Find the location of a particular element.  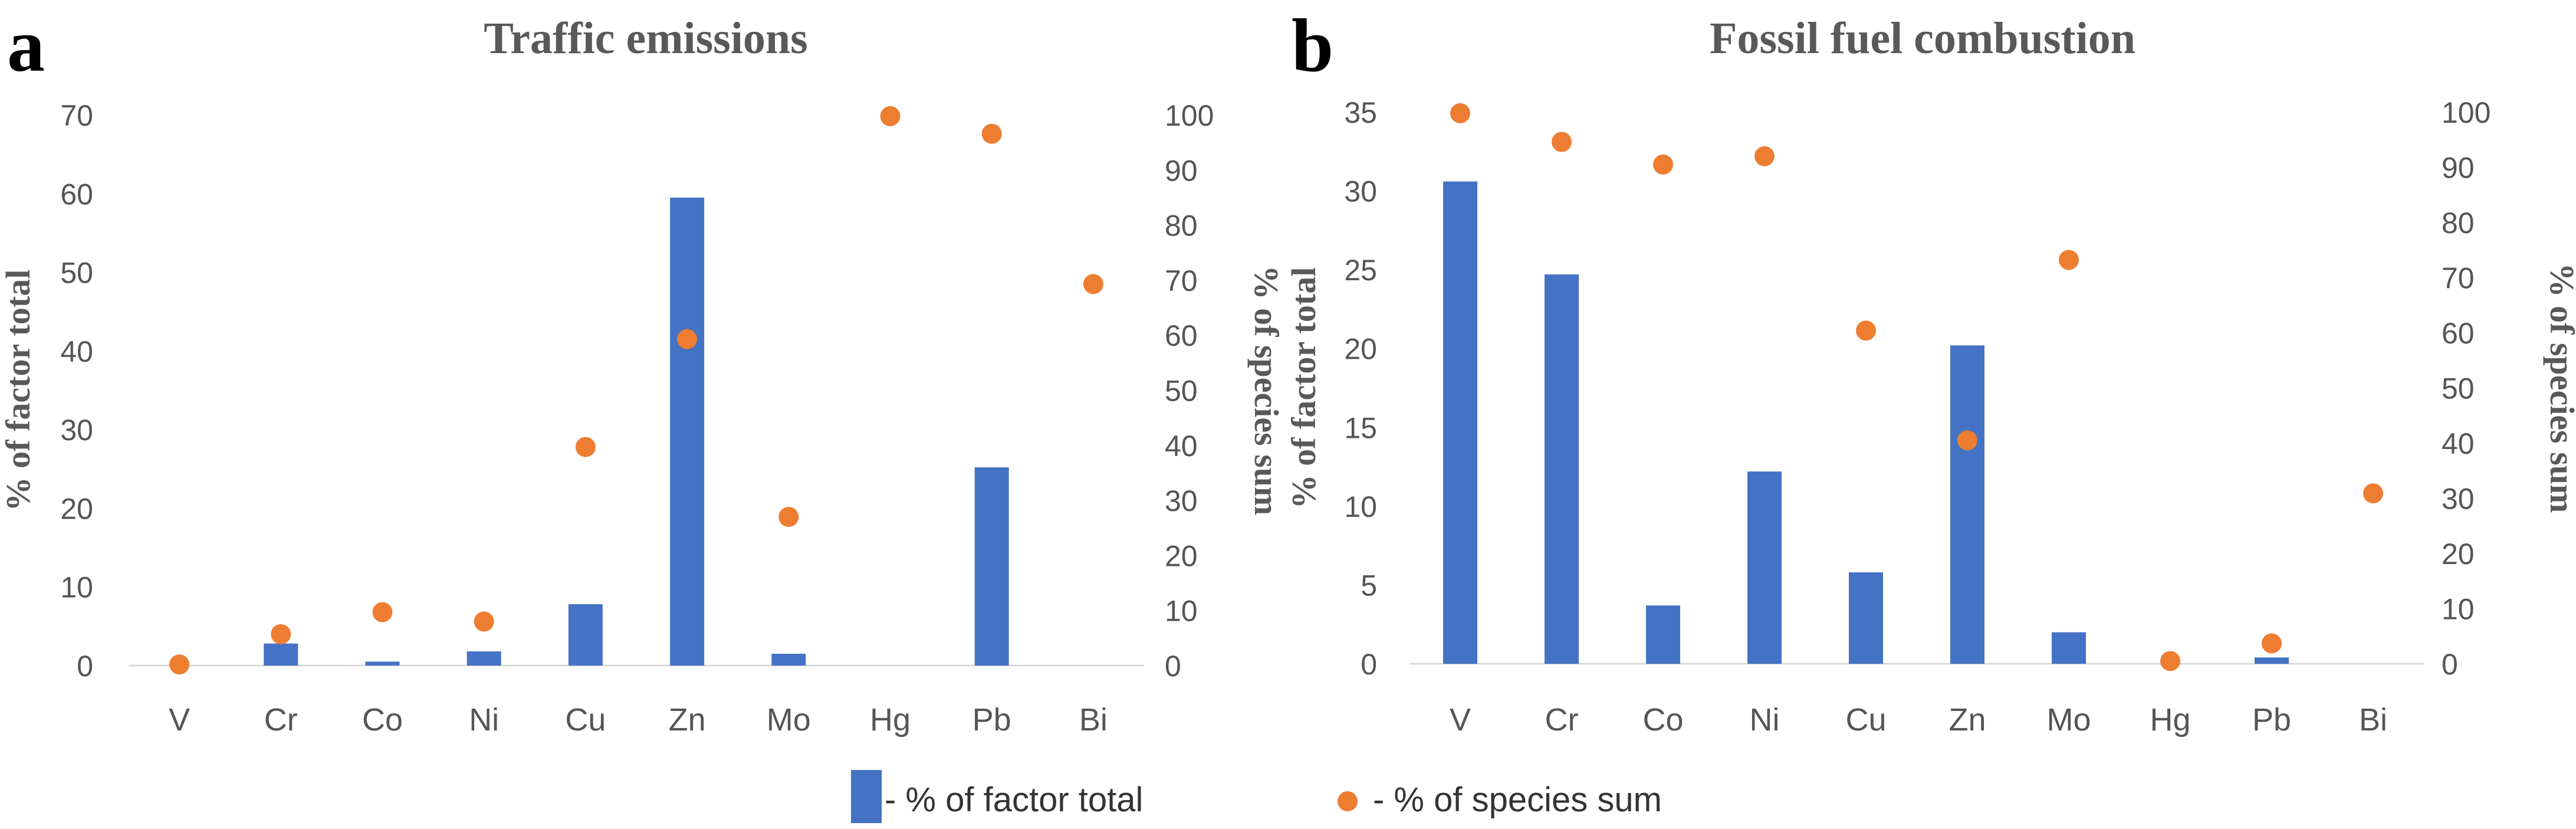

legend-dot-label: - % of species sum is located at coordinates (1517, 800).